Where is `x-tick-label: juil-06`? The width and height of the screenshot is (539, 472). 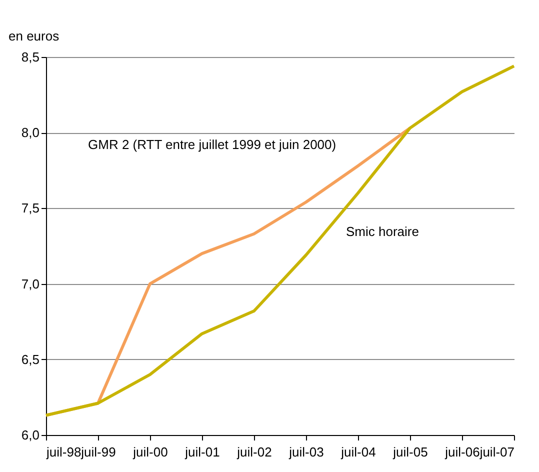
x-tick-label: juil-06 is located at coordinates (462, 452).